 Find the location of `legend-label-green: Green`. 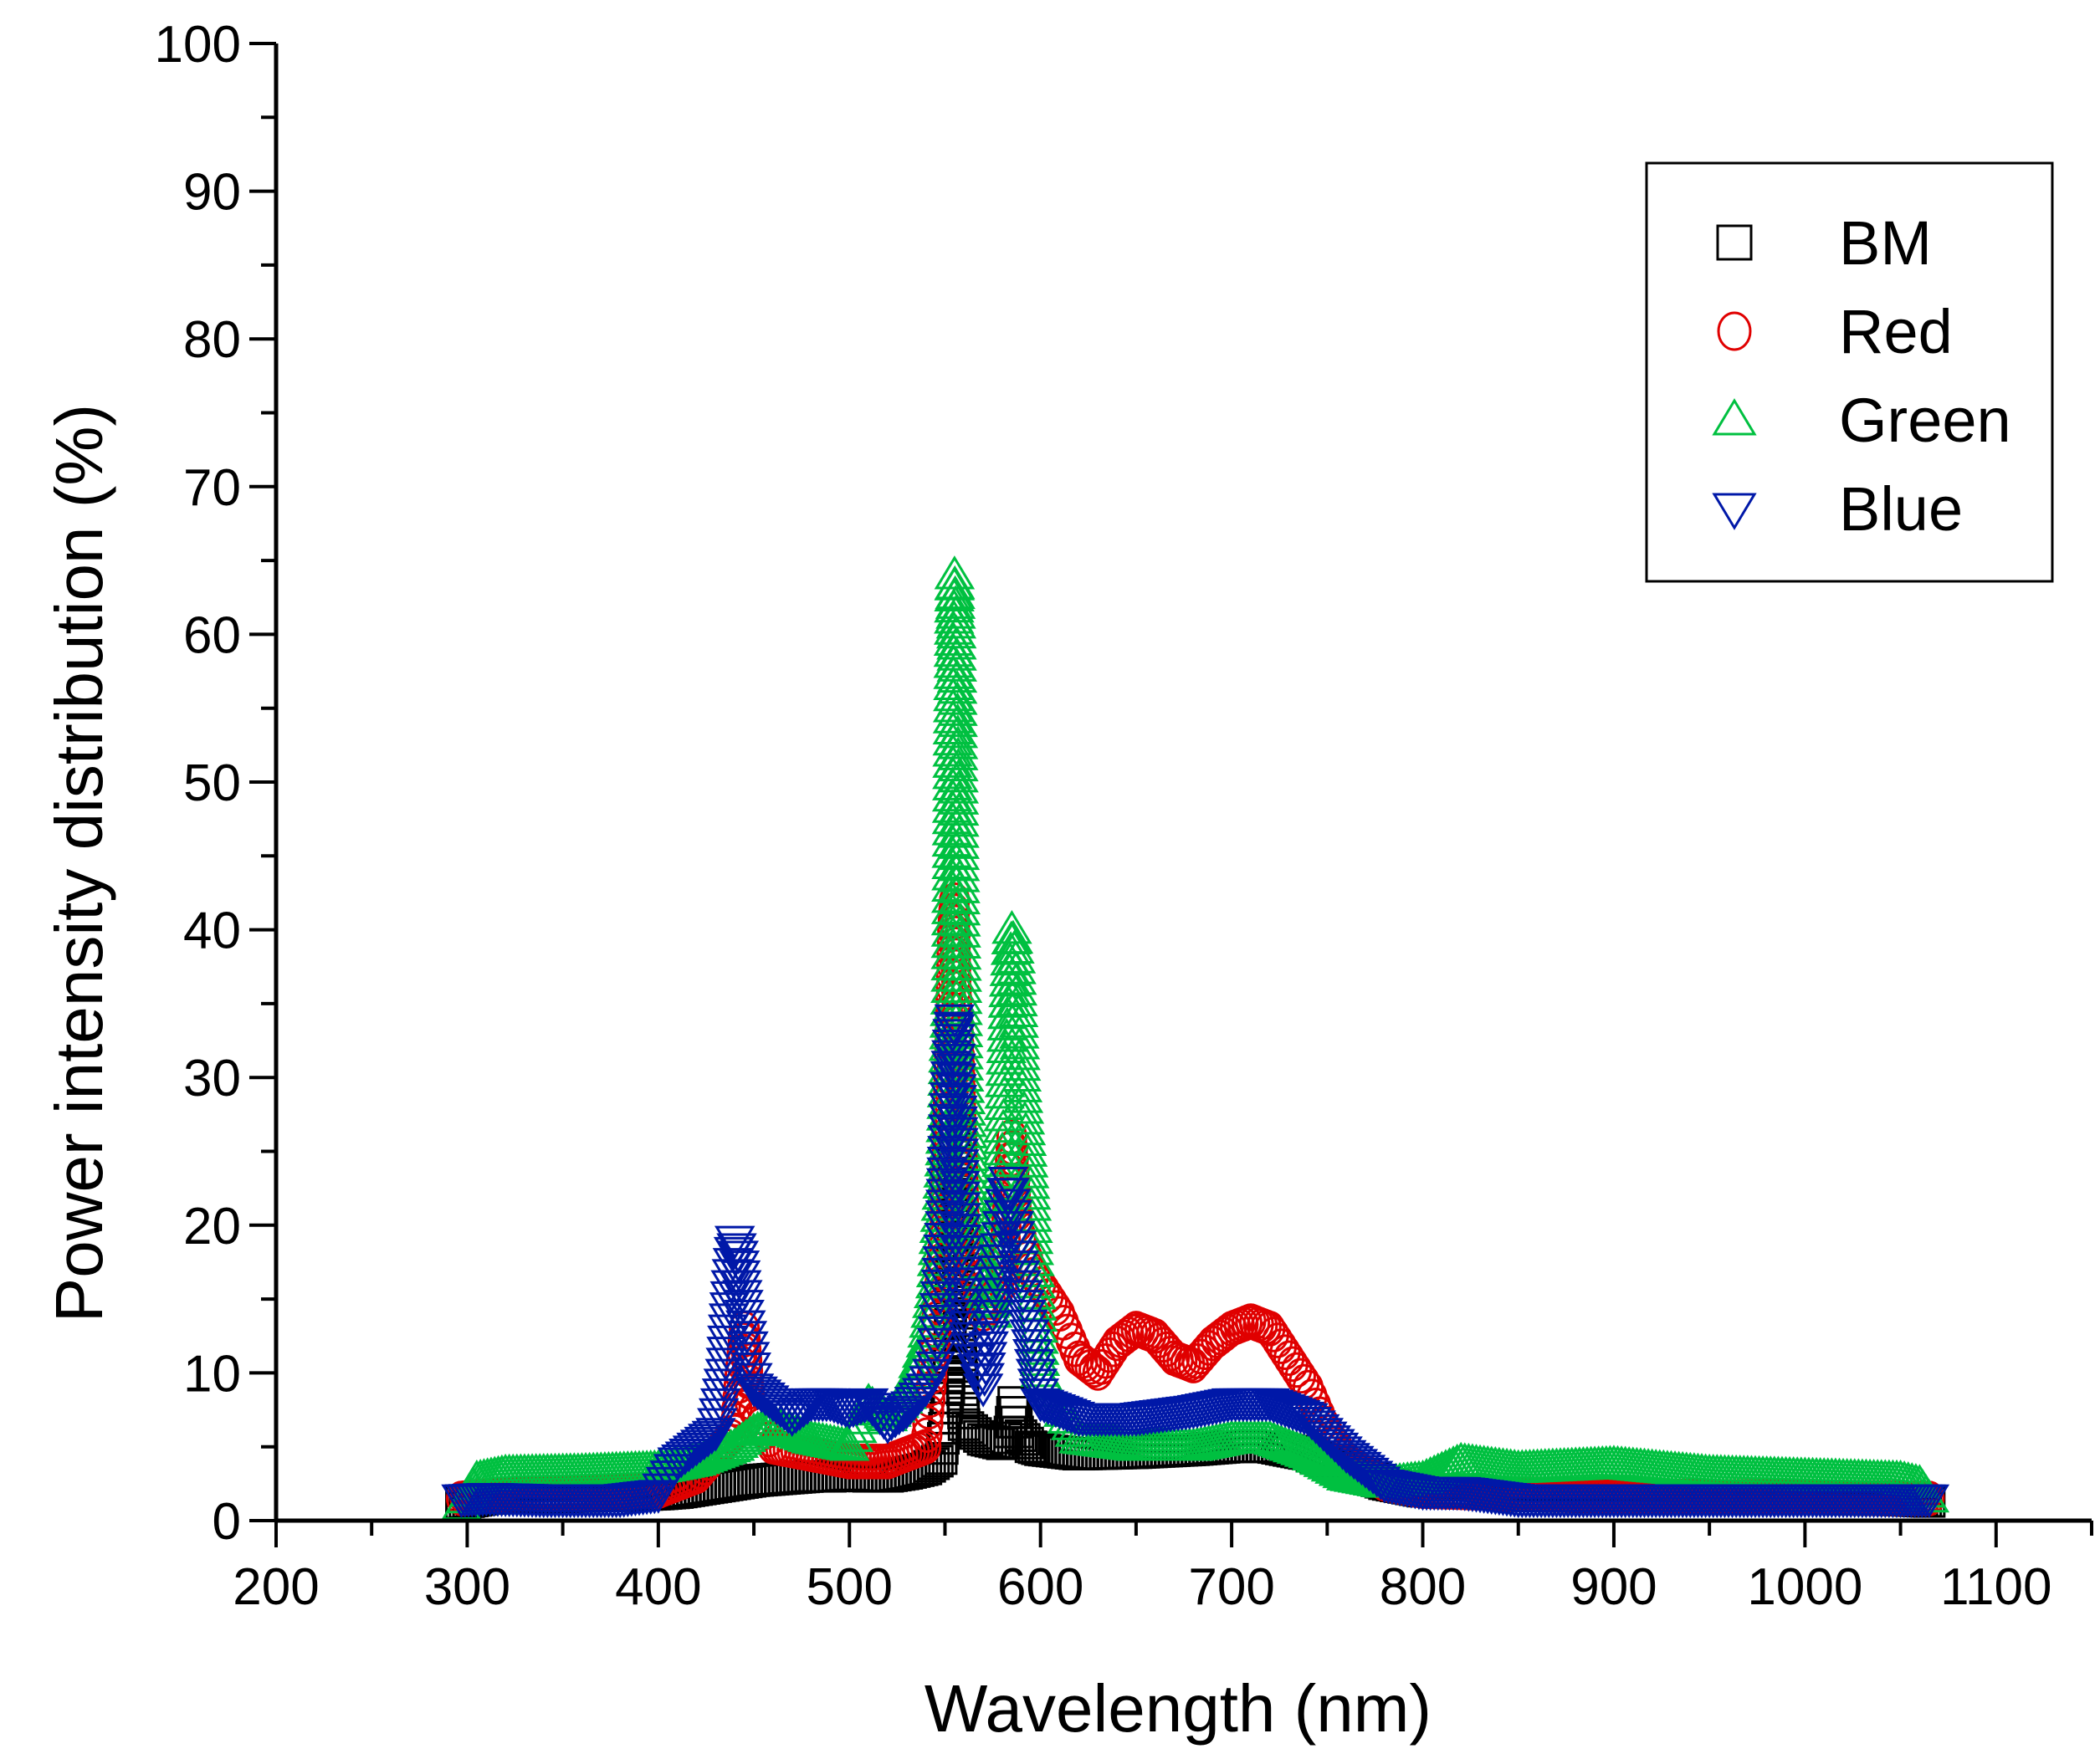

legend-label-green: Green is located at coordinates (1925, 420).